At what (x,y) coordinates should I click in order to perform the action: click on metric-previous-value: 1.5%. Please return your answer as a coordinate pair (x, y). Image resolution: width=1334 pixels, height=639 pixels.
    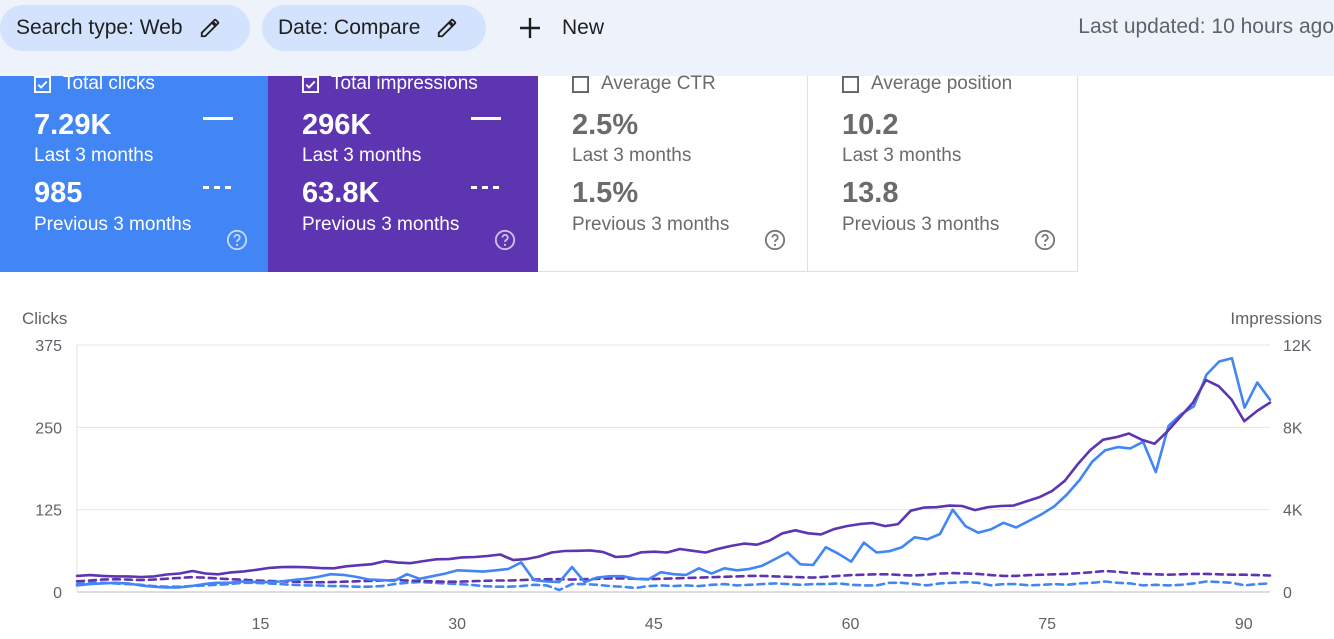
    Looking at the image, I should click on (605, 193).